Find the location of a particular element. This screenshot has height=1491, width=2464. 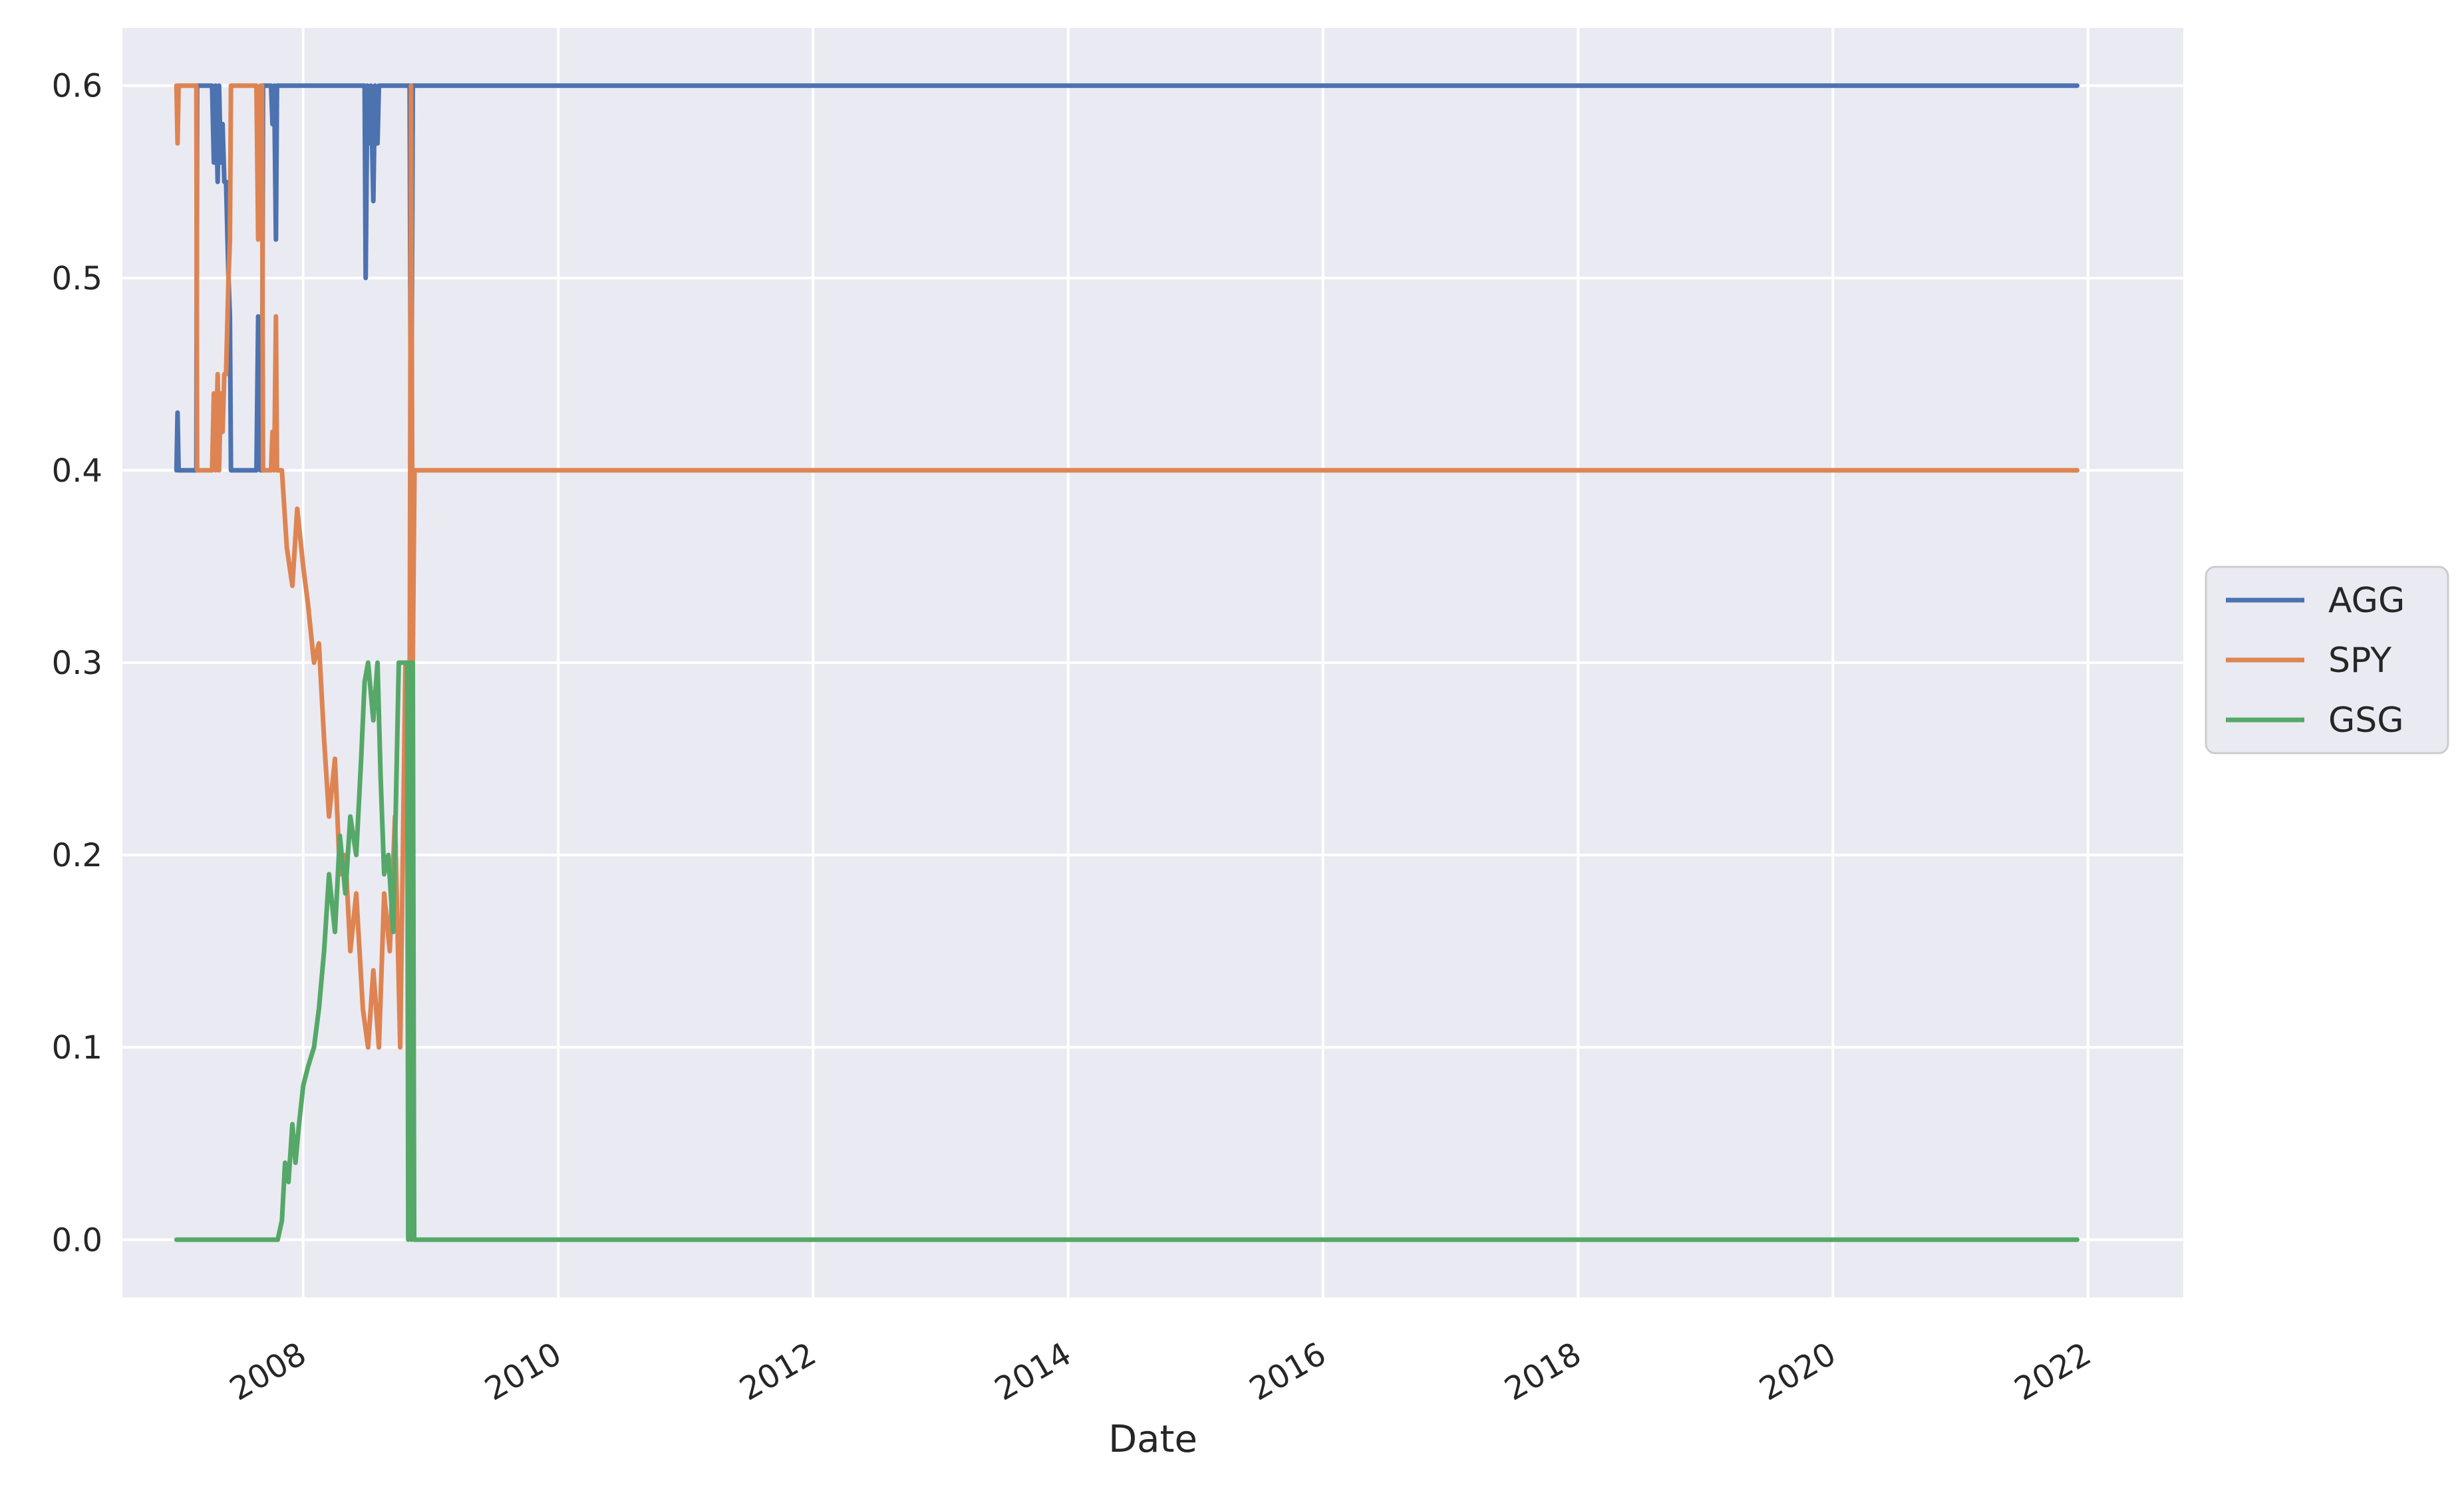

y-tick-label: 0.0 is located at coordinates (77, 1240).